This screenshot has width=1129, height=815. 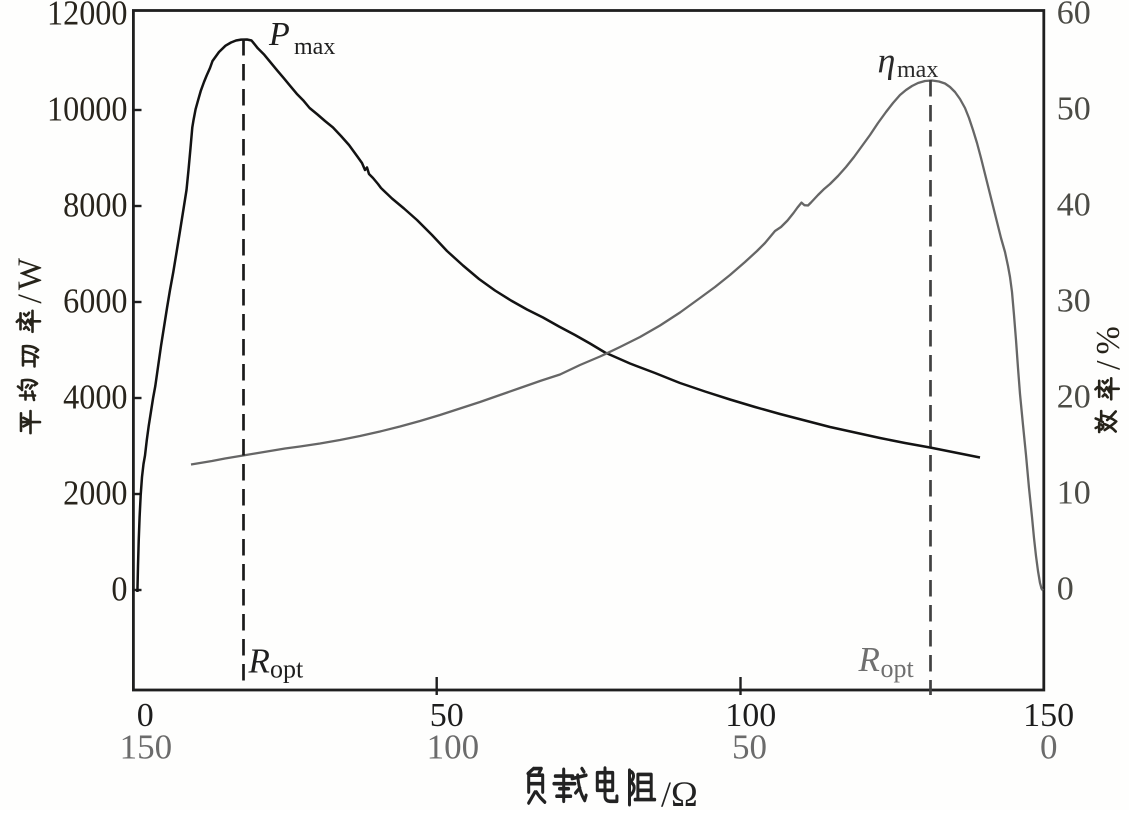 What do you see at coordinates (1074, 300) in the screenshot?
I see `svg-text: 30` at bounding box center [1074, 300].